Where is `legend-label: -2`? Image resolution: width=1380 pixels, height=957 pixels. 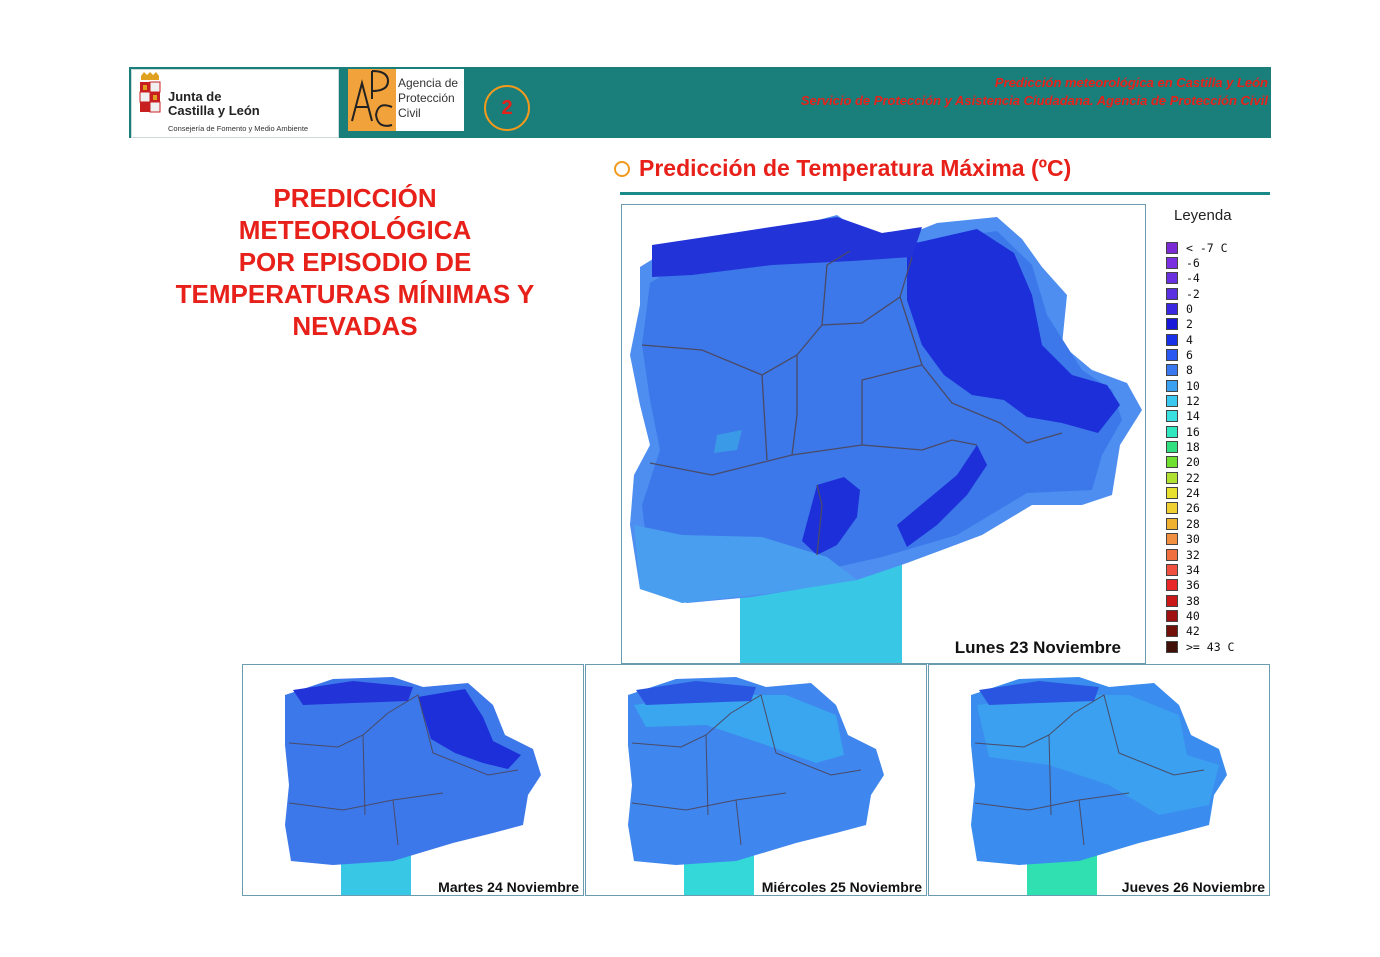 legend-label: -2 is located at coordinates (1193, 293).